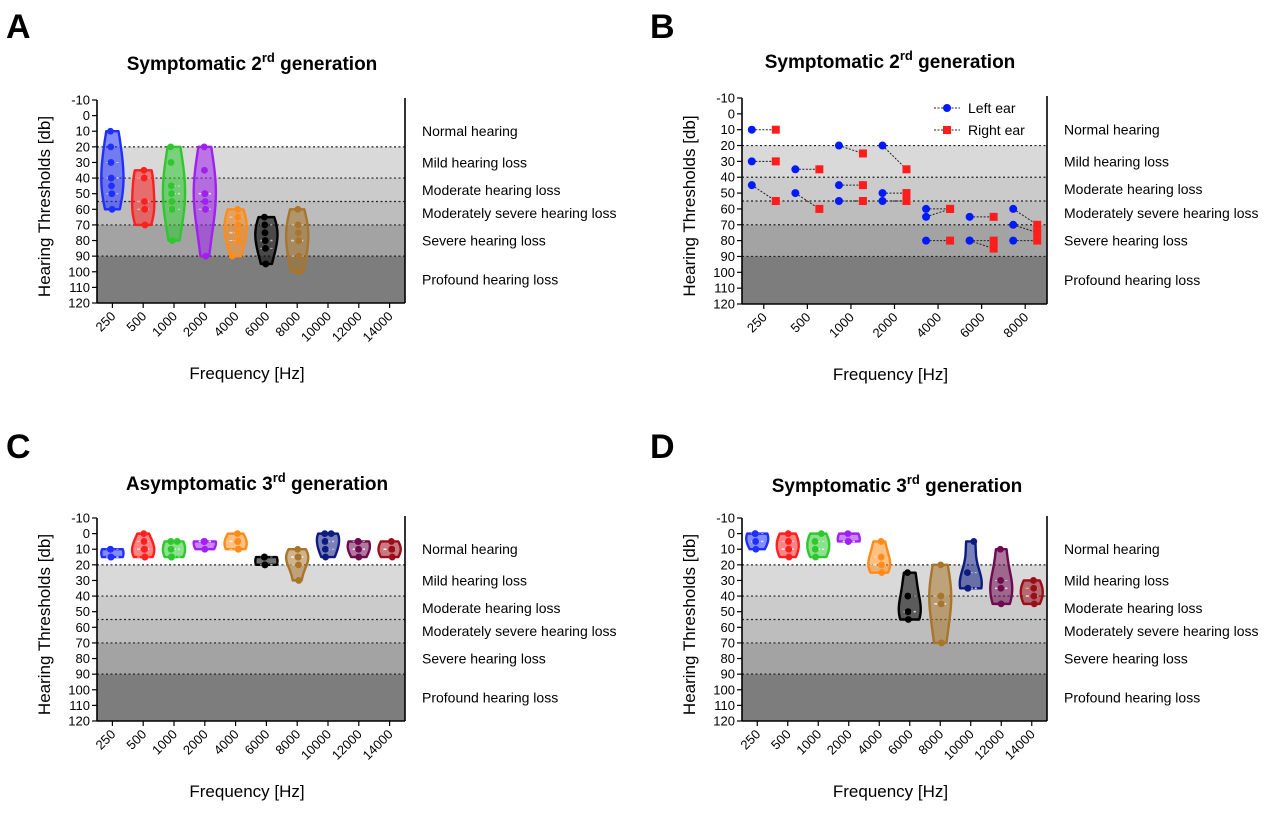 This screenshot has height=819, width=1280. Describe the element at coordinates (662, 447) in the screenshot. I see `panel-letter-d: D` at that location.